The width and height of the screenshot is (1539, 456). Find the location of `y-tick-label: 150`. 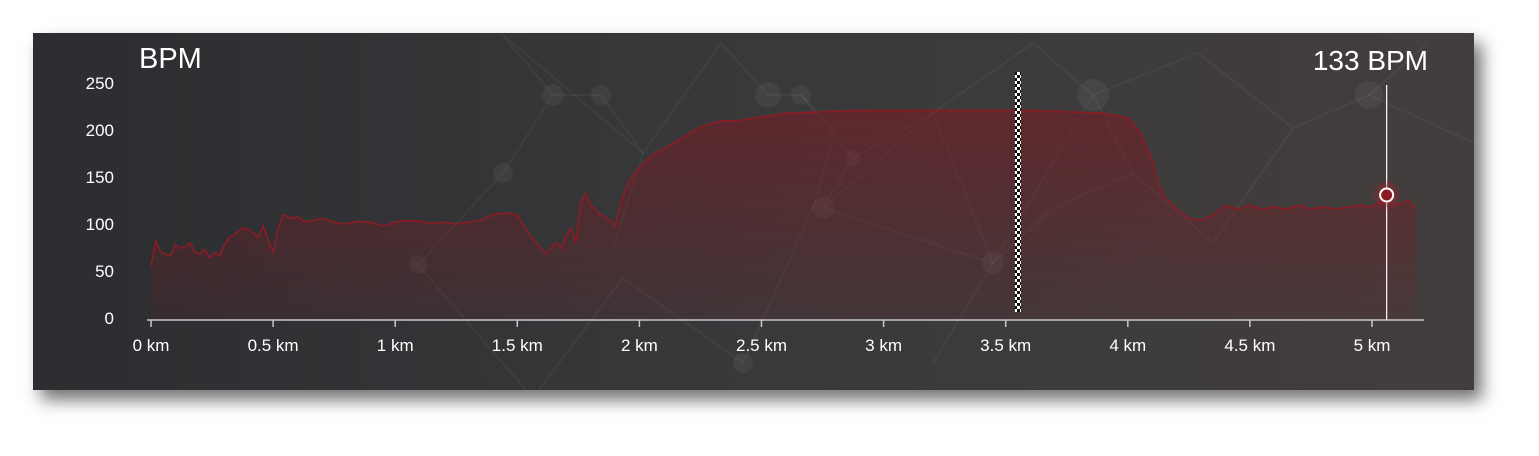

y-tick-label: 150 is located at coordinates (99, 177).